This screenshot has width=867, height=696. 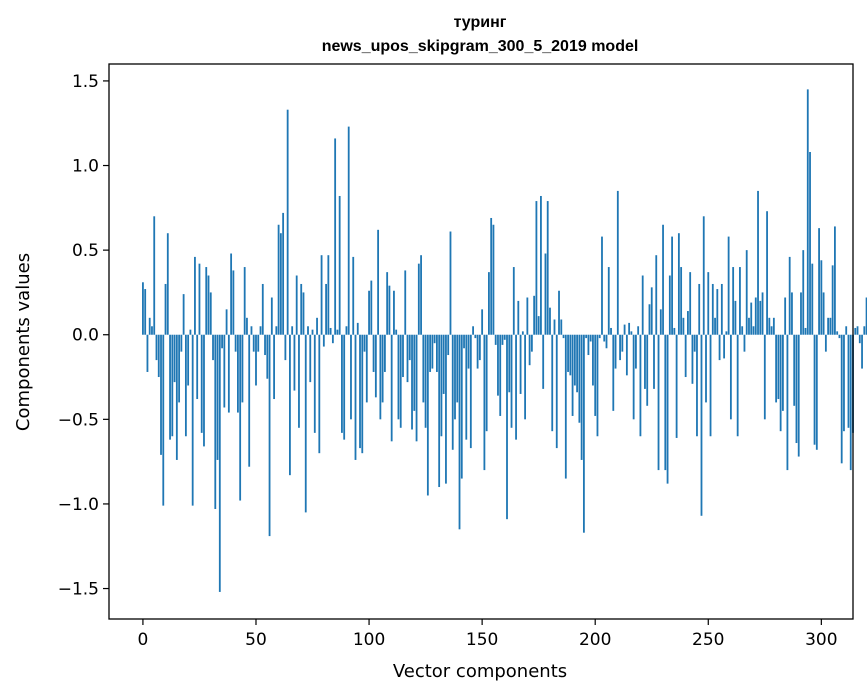 I want to click on x-tick-label: 0, so click(x=143, y=640).